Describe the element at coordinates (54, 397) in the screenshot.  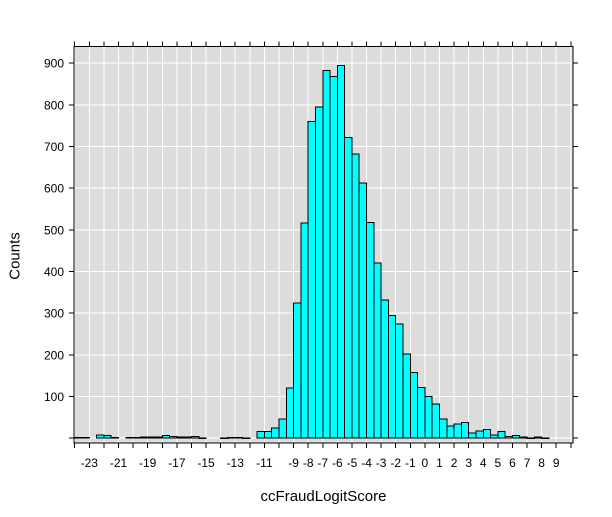
I see `y-tick-label: 100` at that location.